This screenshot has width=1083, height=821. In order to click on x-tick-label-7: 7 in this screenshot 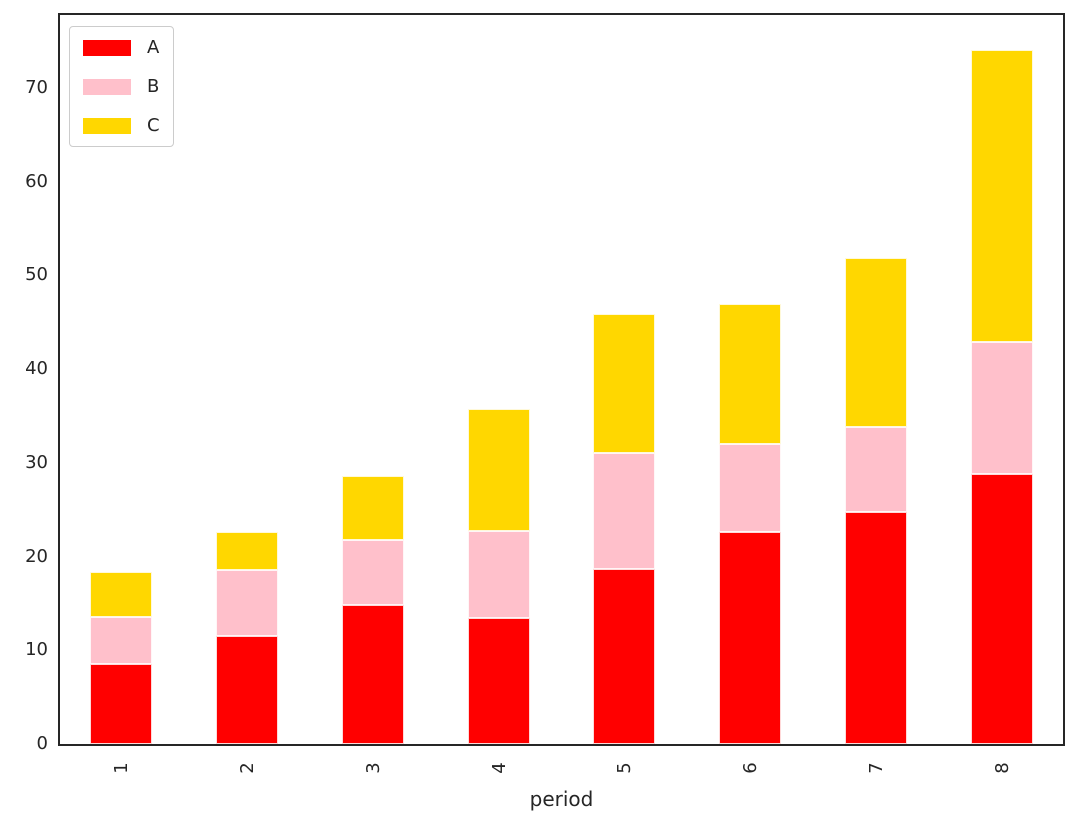, I will do `click(876, 768)`.